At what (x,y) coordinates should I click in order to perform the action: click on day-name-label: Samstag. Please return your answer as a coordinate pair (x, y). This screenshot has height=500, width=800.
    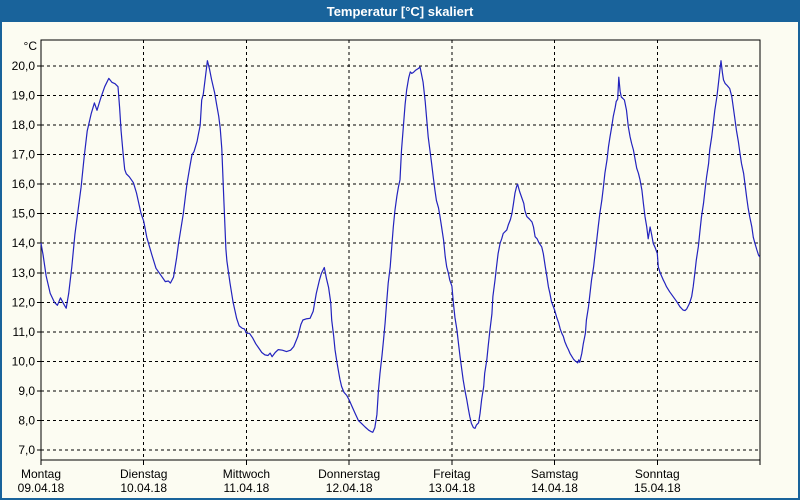
    Looking at the image, I should click on (554, 474).